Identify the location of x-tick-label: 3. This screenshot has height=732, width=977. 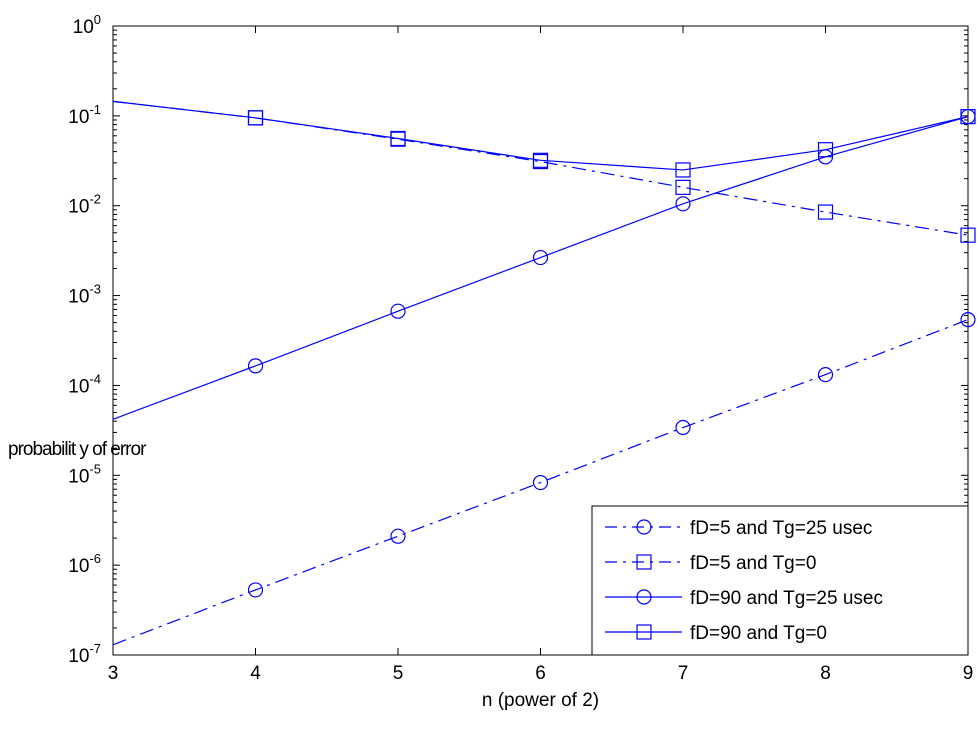
(113, 673).